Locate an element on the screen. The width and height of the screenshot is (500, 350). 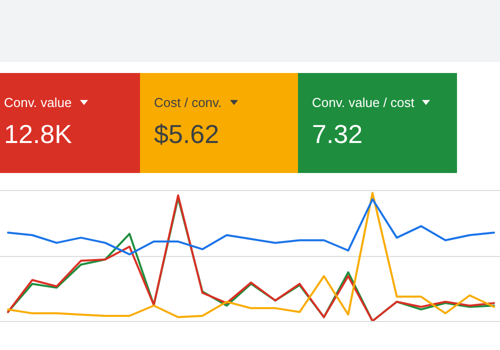
text: Conv. value is located at coordinates (38, 102).